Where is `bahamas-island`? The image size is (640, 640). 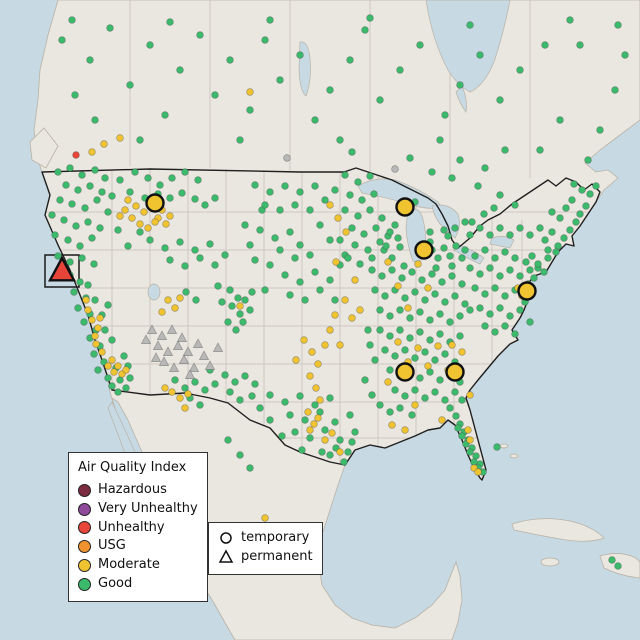 bahamas-island is located at coordinates (504, 446).